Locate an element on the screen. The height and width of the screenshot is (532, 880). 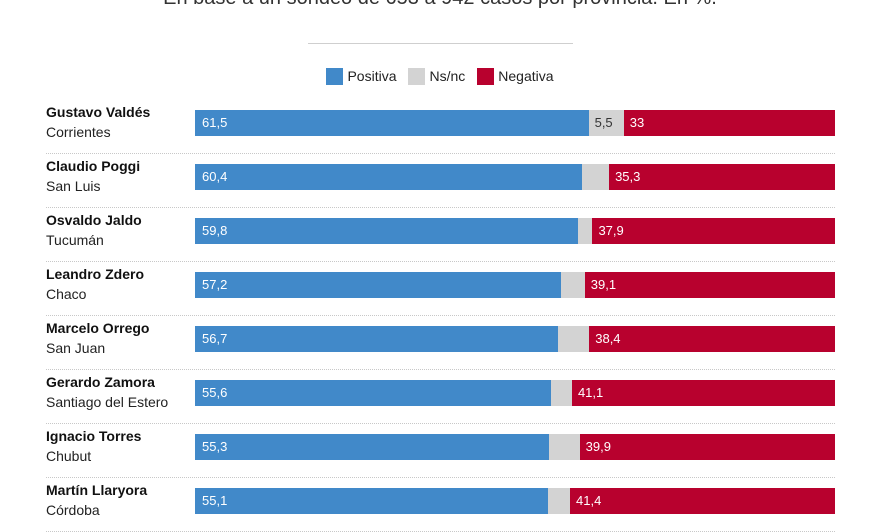
label-negativa: 38,4 is located at coordinates (608, 338).